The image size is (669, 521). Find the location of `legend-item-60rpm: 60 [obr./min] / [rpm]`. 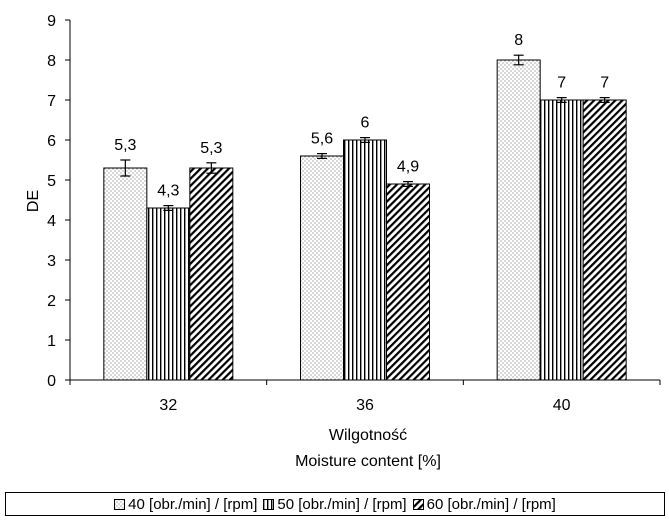

legend-item-60rpm: 60 [obr./min] / [rpm] is located at coordinates (484, 504).